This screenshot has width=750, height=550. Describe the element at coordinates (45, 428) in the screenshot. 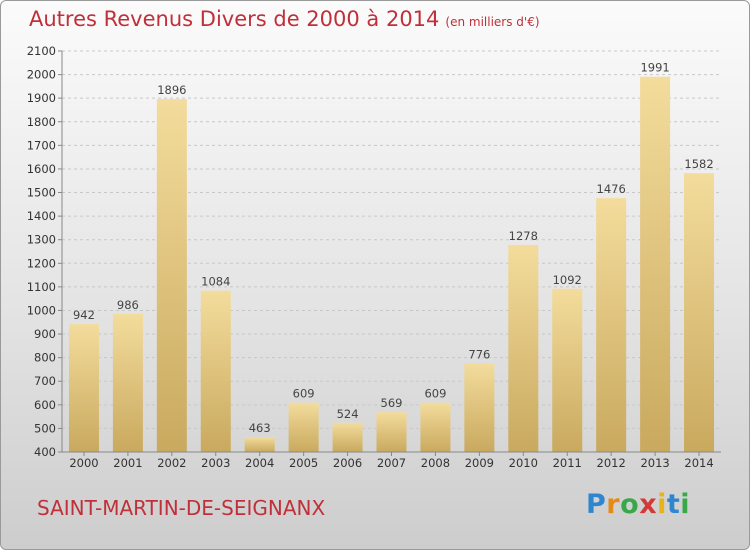

I see `y-tick-label: 500` at that location.